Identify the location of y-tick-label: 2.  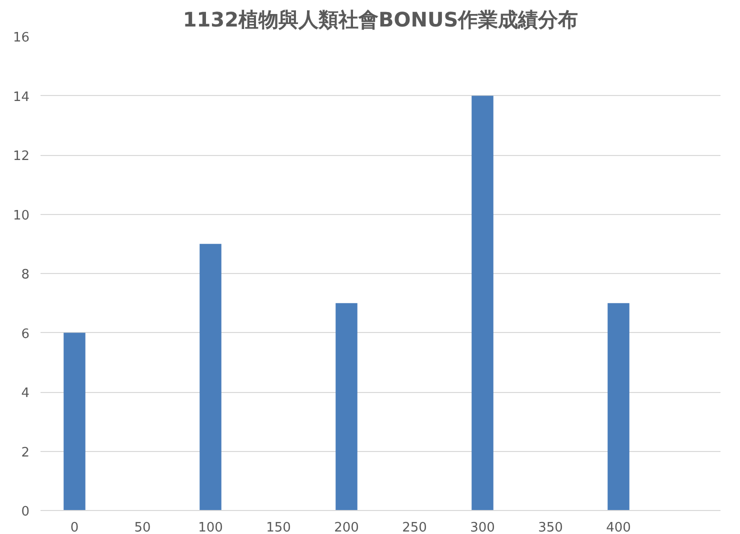
(25, 452).